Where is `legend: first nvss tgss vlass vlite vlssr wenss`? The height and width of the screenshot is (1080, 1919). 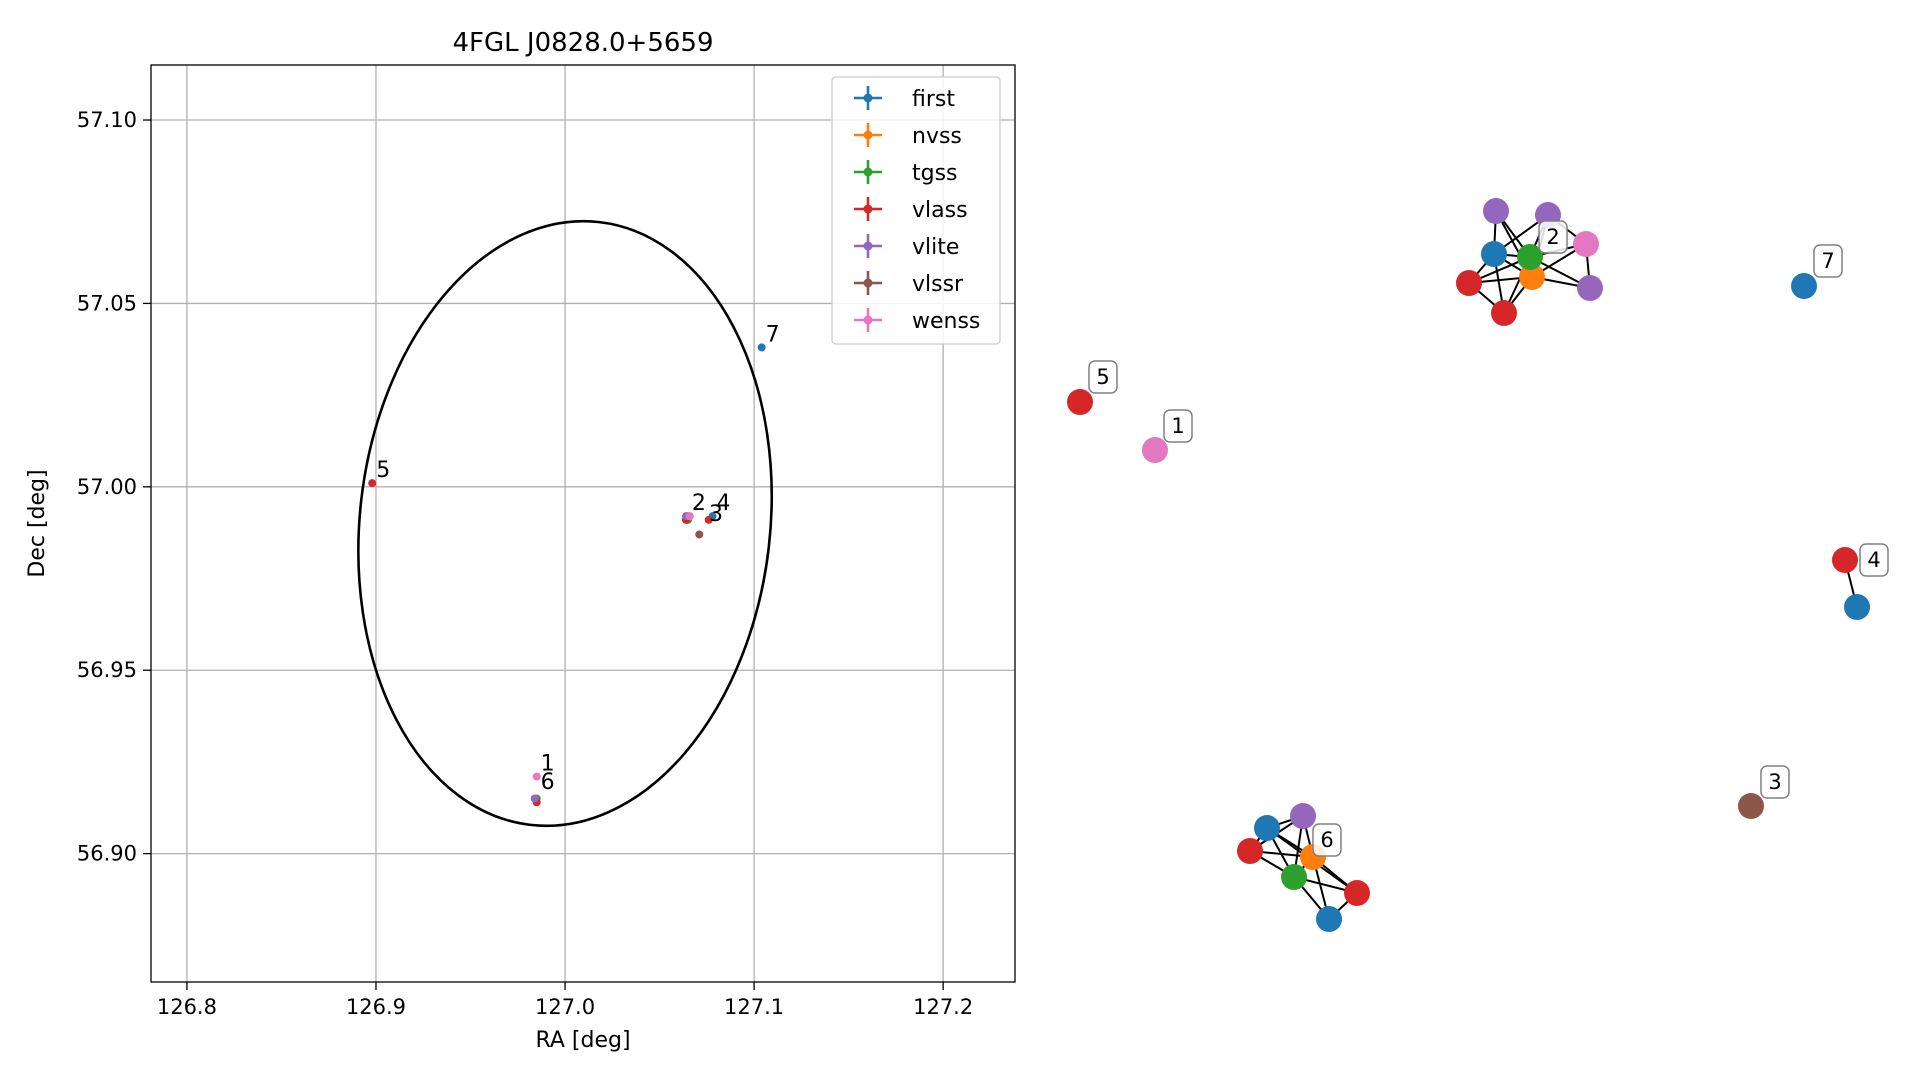 legend: first nvss tgss vlass vlite vlssr wenss is located at coordinates (916, 210).